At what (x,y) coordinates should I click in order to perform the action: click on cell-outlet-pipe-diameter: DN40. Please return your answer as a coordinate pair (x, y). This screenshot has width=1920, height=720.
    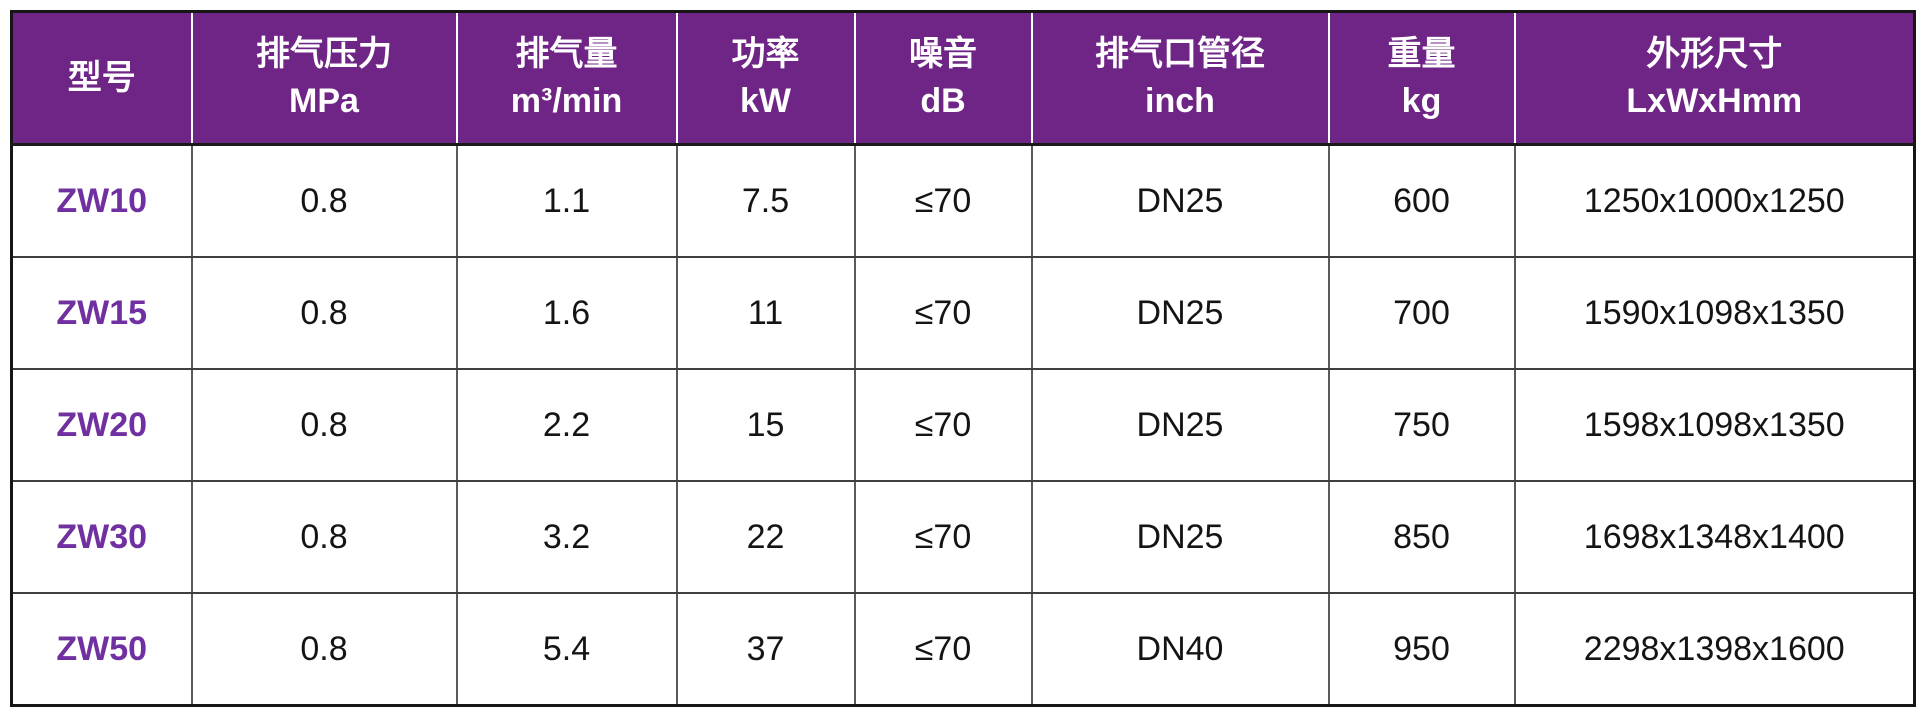
    Looking at the image, I should click on (1180, 649).